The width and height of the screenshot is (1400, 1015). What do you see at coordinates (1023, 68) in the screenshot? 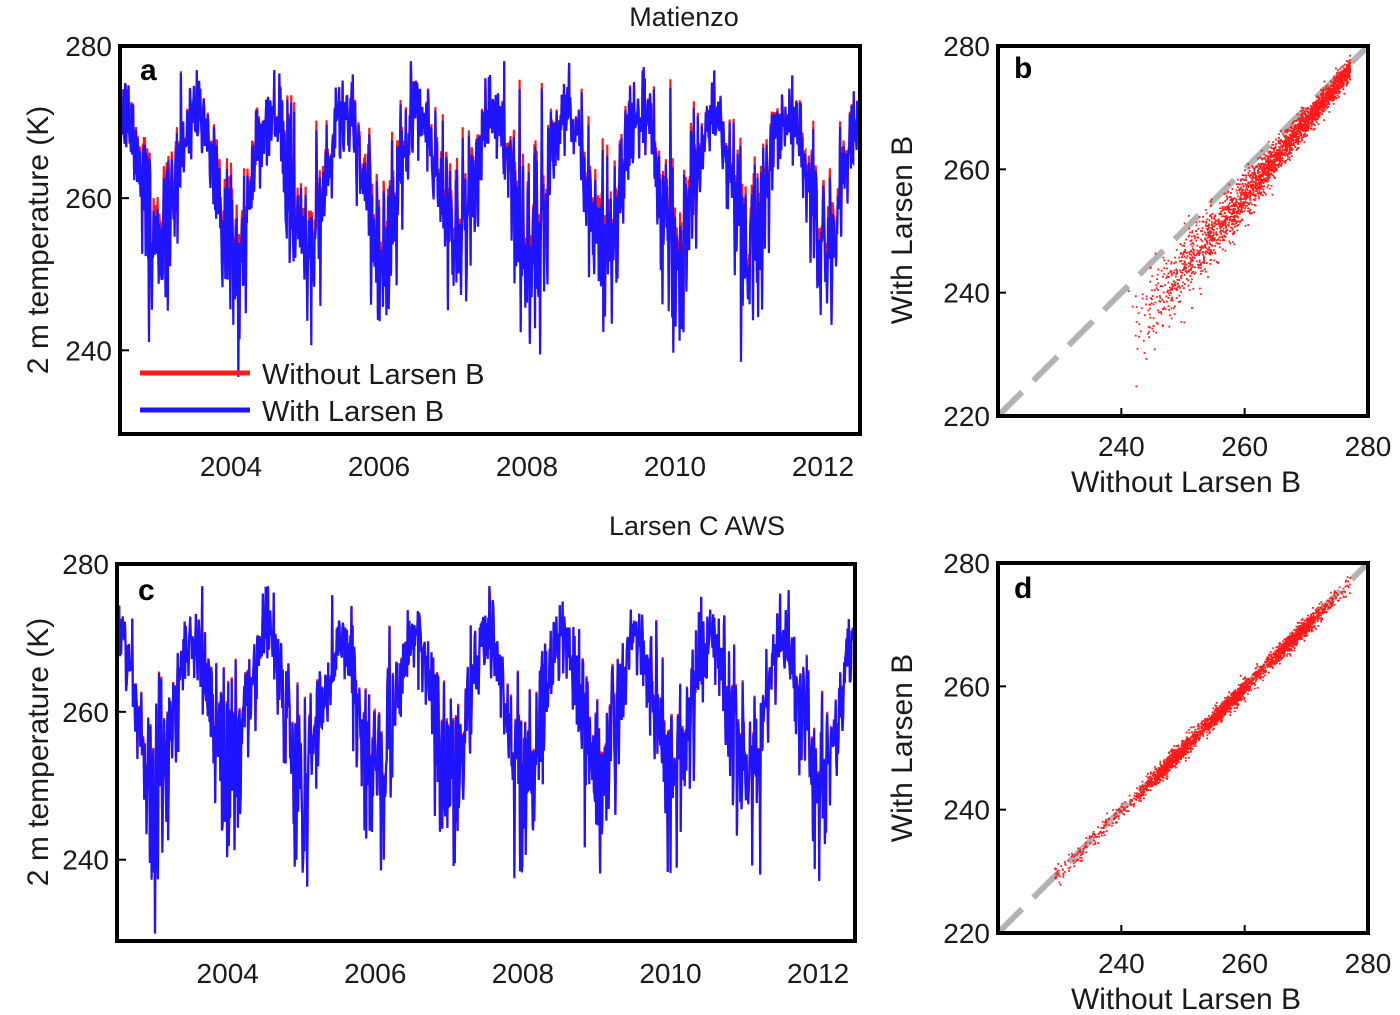
I see `panel-b-letter: b` at bounding box center [1023, 68].